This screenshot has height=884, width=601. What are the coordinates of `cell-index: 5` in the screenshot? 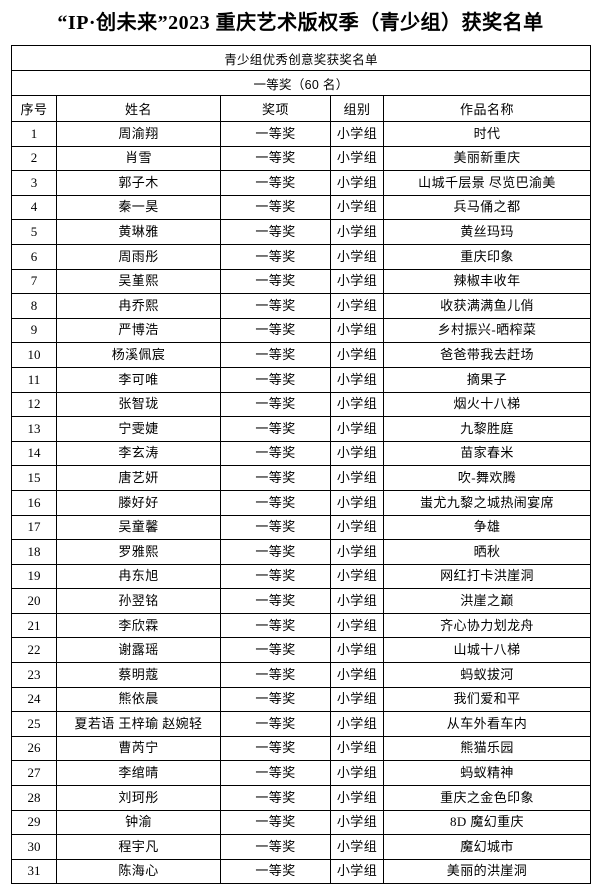 It's located at (34, 232).